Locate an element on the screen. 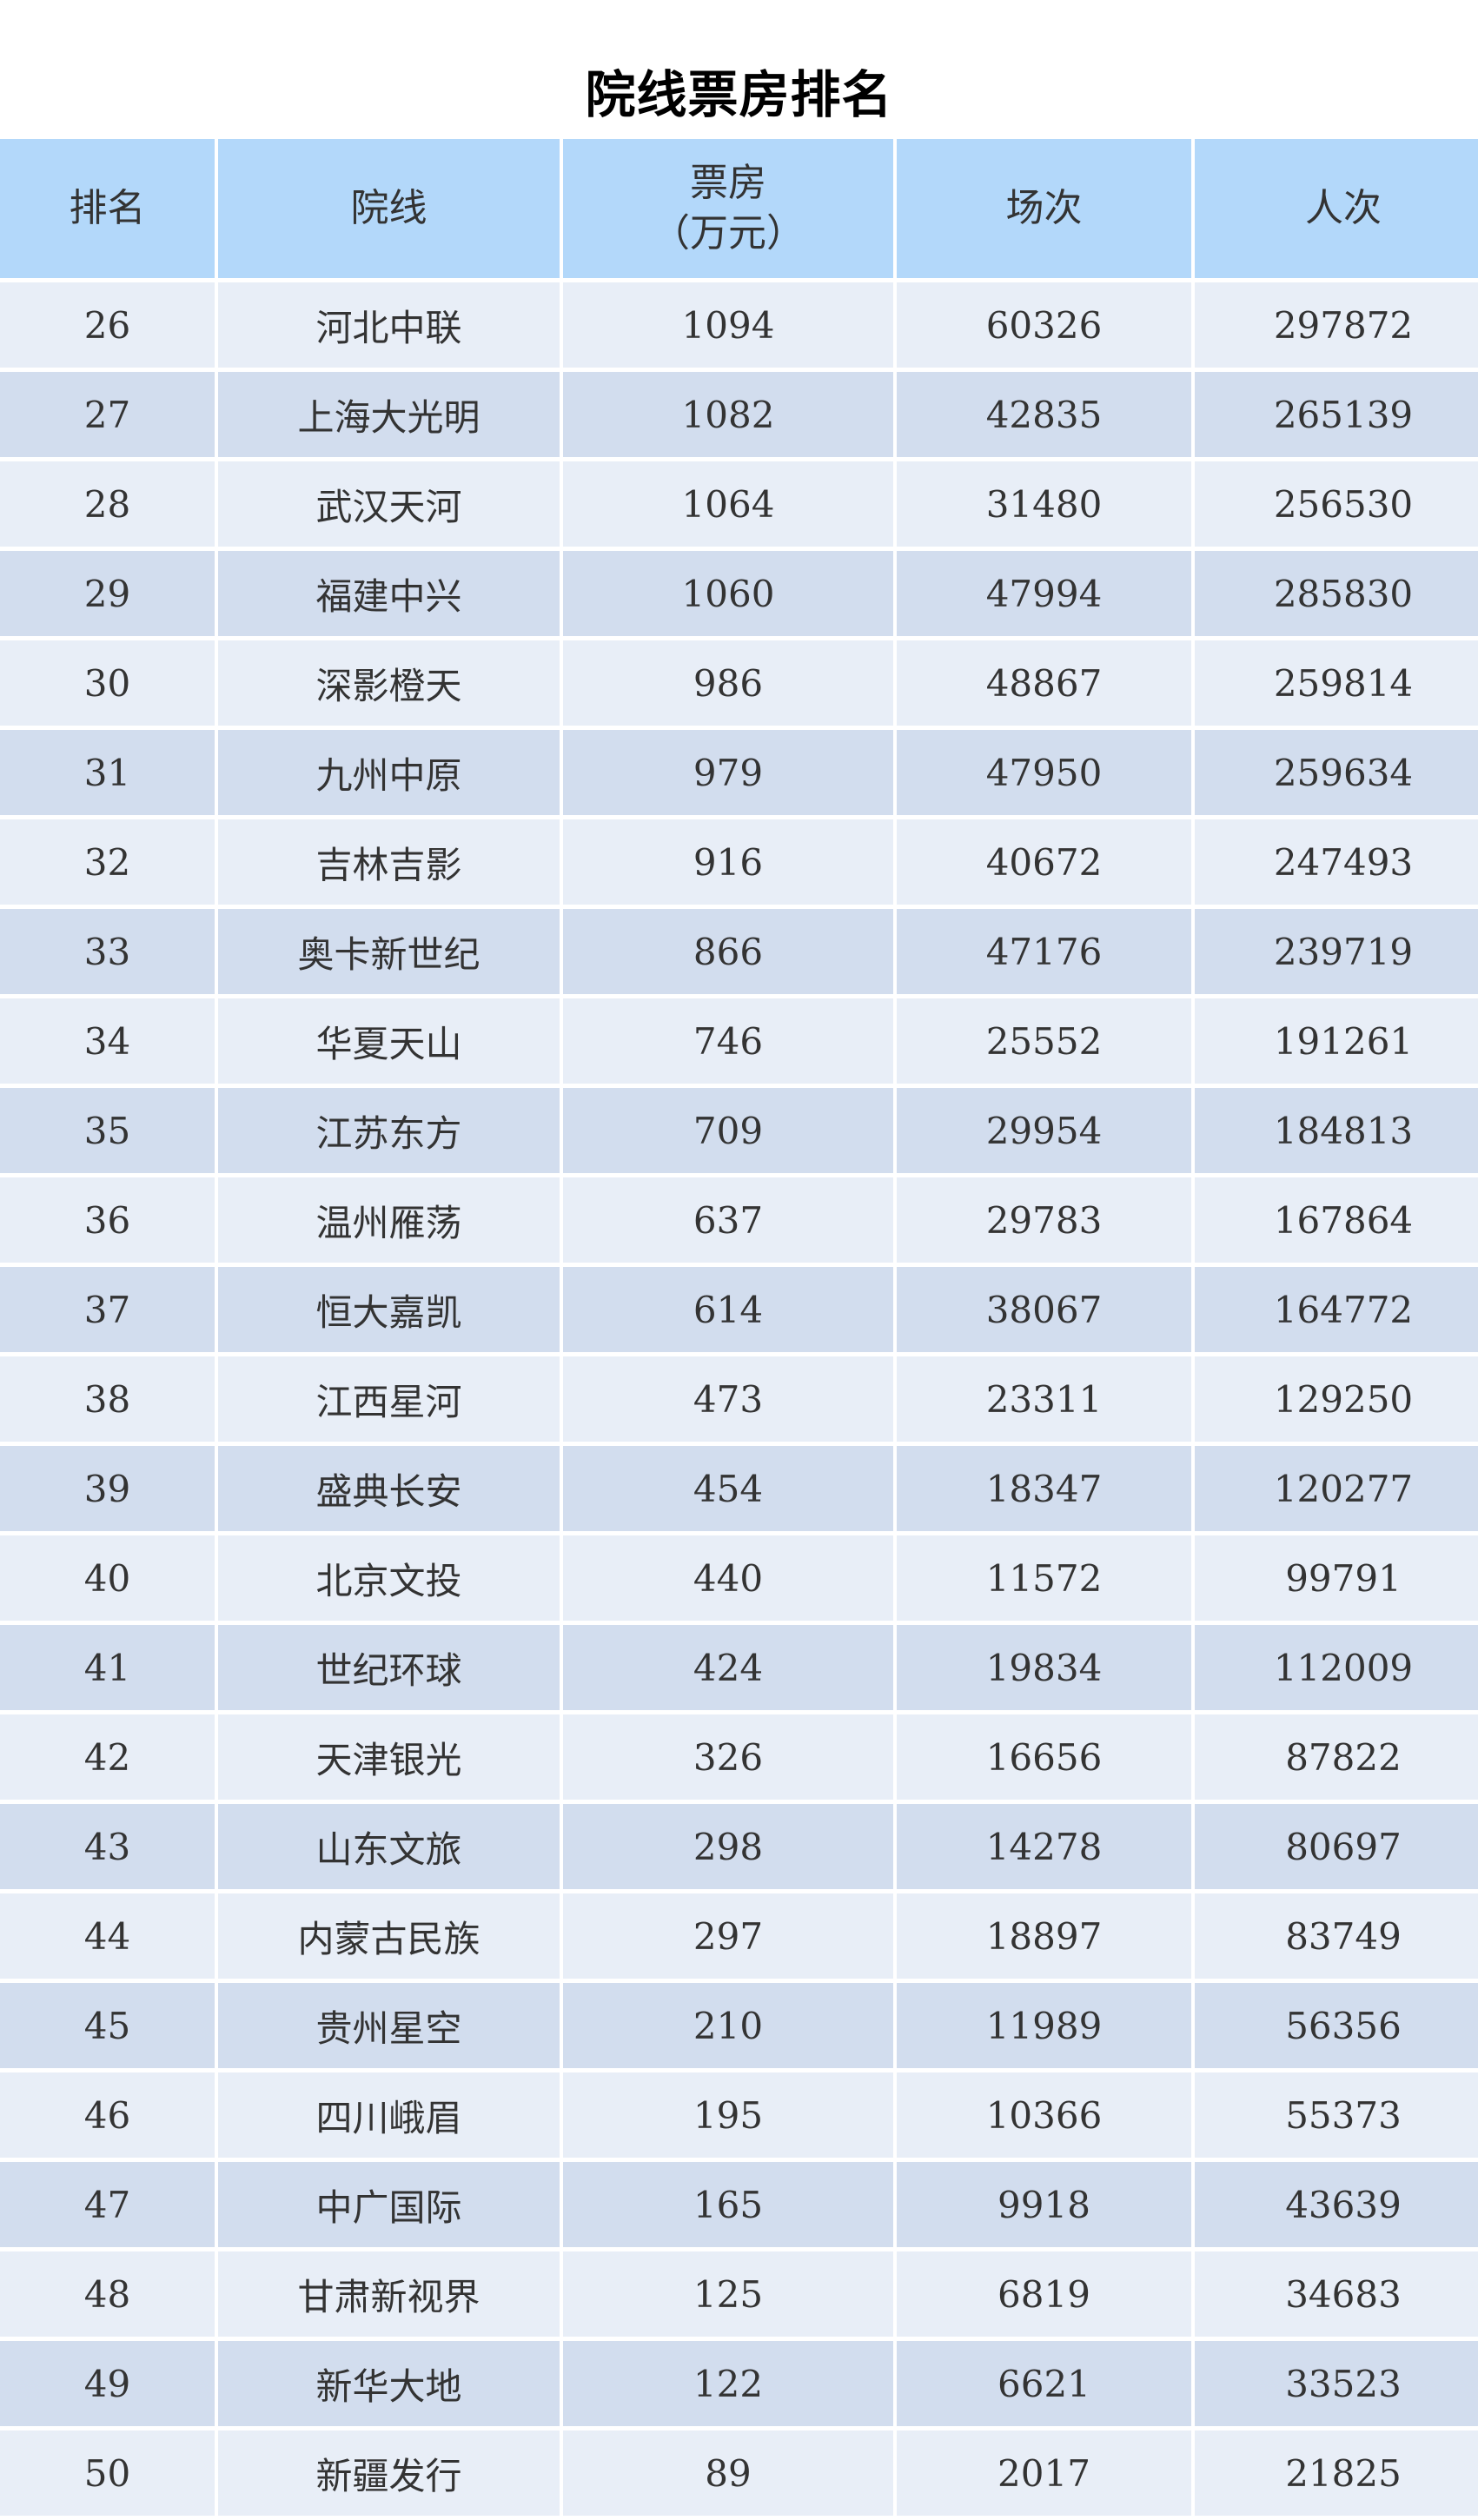 The height and width of the screenshot is (2520, 1478). table-row: 29 福建中兴 1060 47994 285830 is located at coordinates (739, 593).